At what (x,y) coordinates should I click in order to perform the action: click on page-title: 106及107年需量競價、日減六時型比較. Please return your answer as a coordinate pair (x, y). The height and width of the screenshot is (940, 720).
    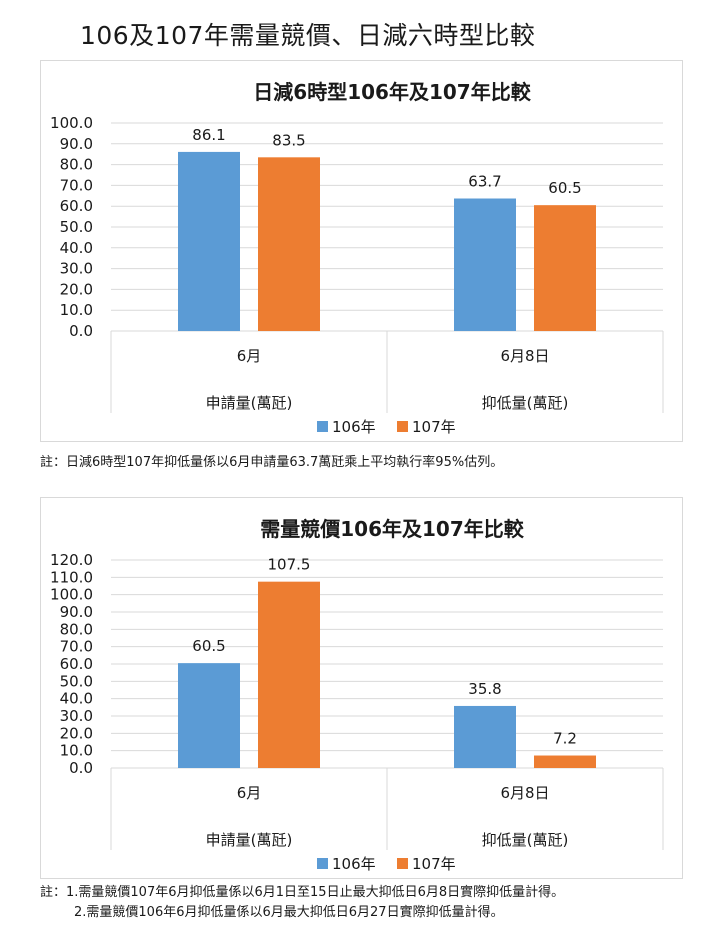
    Looking at the image, I should click on (308, 35).